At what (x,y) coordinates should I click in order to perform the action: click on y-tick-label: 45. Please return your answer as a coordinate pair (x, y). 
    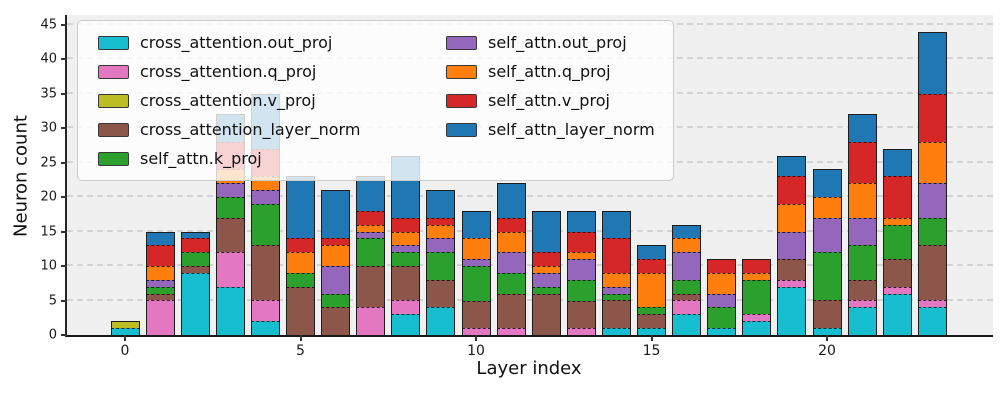
    Looking at the image, I should click on (48, 25).